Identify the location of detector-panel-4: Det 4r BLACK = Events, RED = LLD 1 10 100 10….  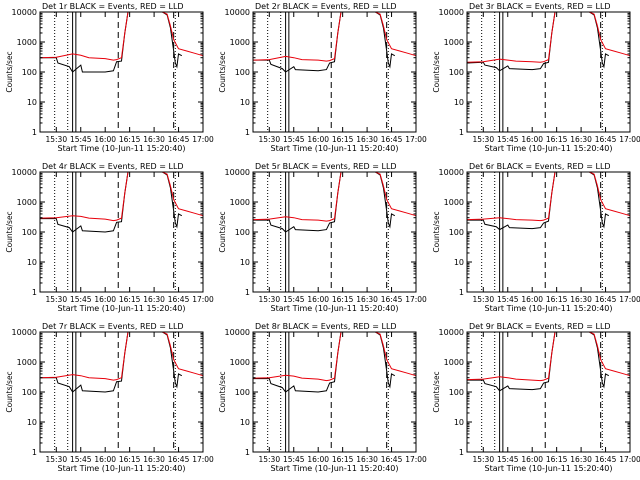
(109, 237).